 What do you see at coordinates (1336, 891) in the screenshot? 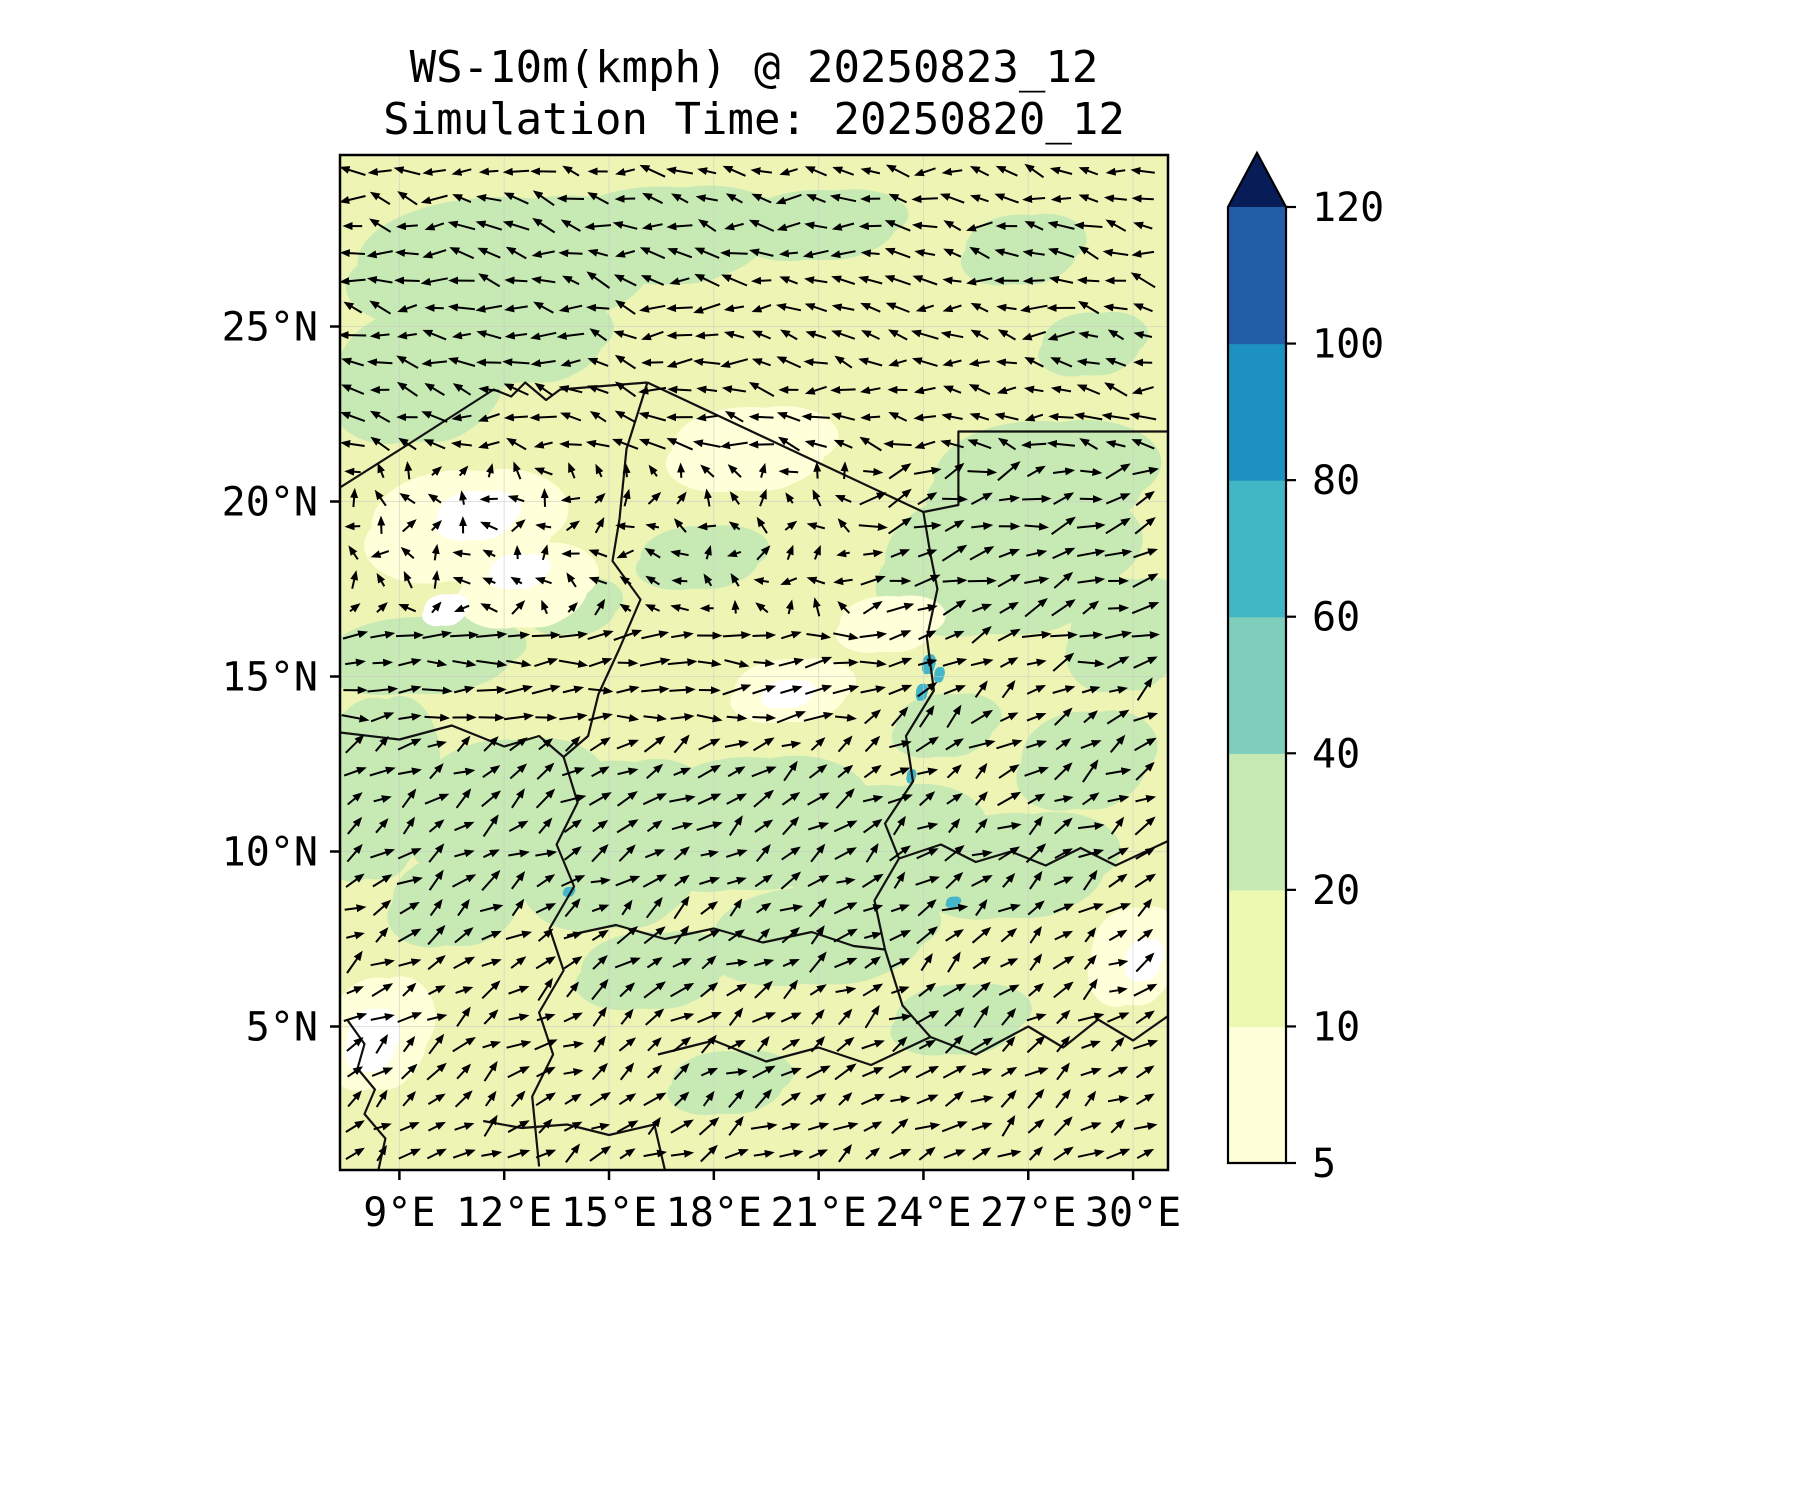
I see `colorbar-tick-label: 20` at bounding box center [1336, 891].